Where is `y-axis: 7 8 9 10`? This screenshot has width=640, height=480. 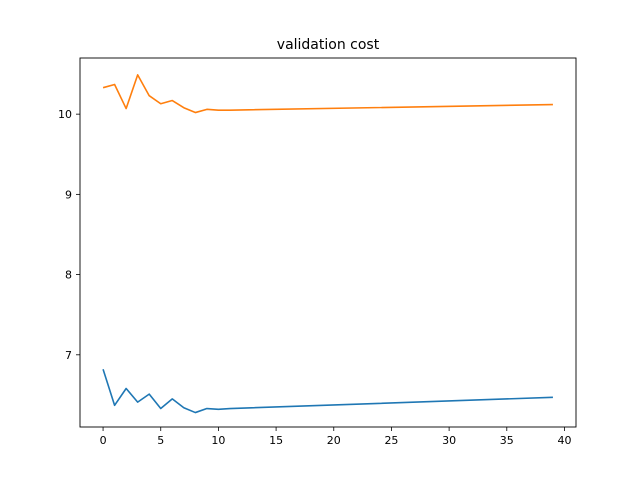 y-axis: 7 8 9 10 is located at coordinates (69, 235).